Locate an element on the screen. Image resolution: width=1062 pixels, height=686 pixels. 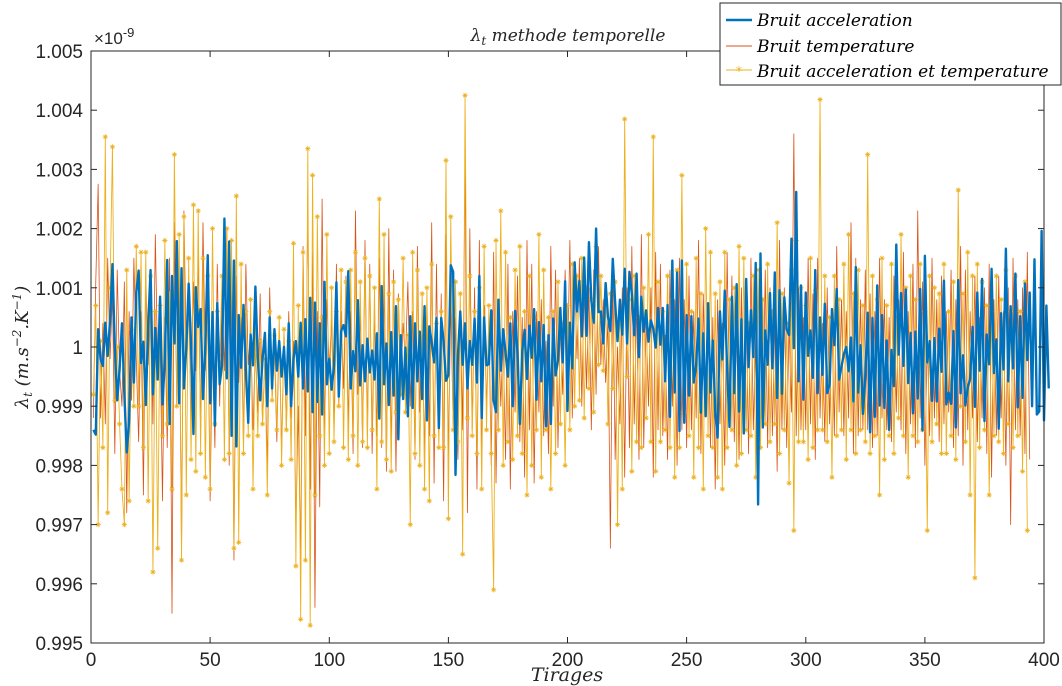
y-tick-label: 0.995 is located at coordinates (59, 644).